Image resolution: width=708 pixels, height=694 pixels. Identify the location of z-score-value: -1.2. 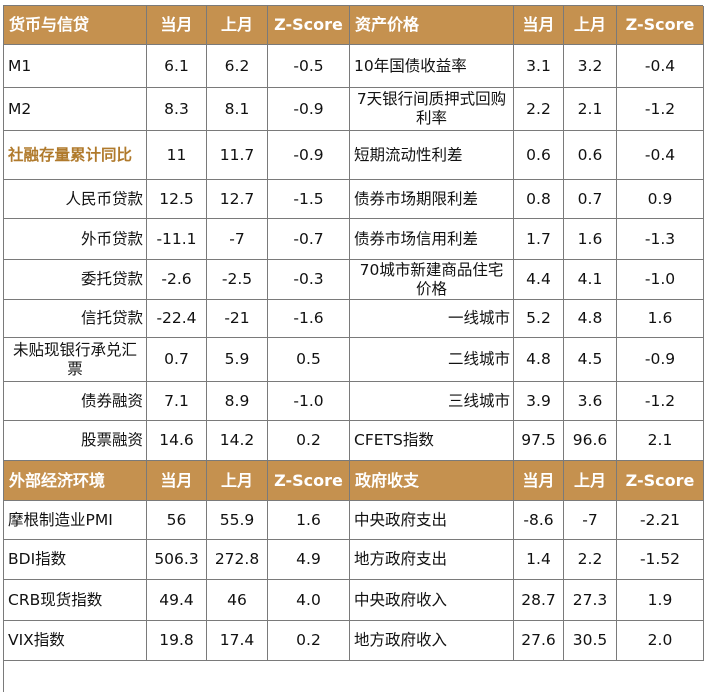
(660, 401).